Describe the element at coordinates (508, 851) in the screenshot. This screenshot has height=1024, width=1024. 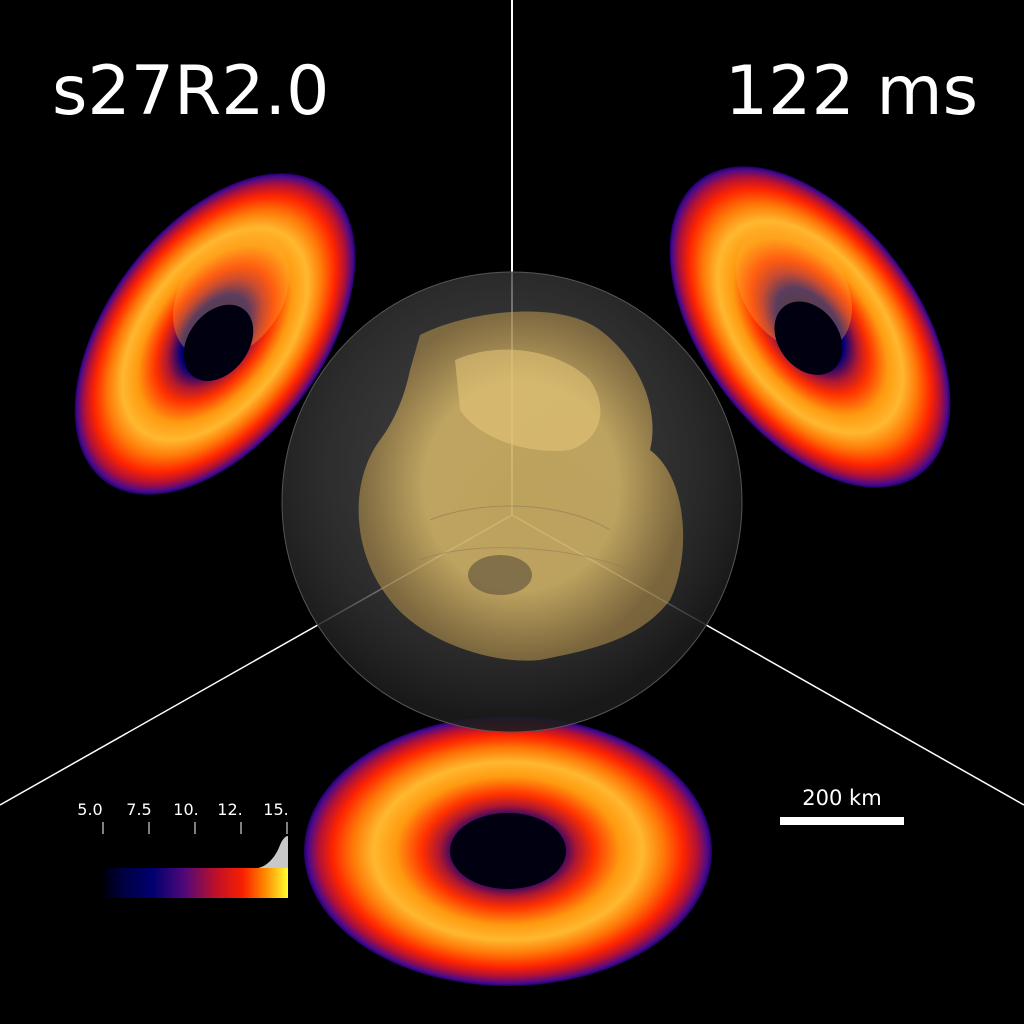
I see `bottom-slice-projection` at that location.